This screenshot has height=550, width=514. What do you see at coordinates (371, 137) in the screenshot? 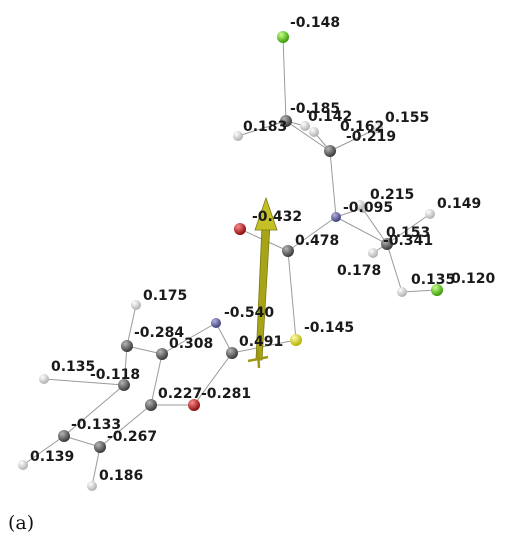
I see `charge-label-4: -0.219` at bounding box center [371, 137].